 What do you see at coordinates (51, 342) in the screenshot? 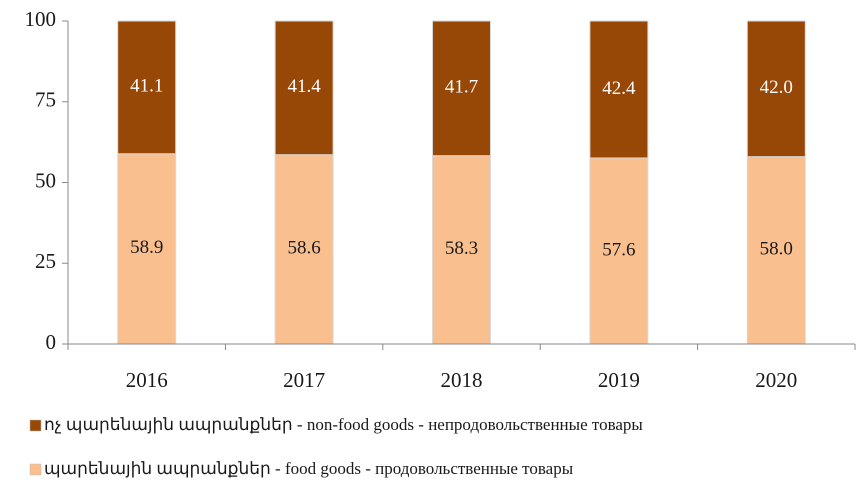
I see `y-tick-label: 0` at bounding box center [51, 342].